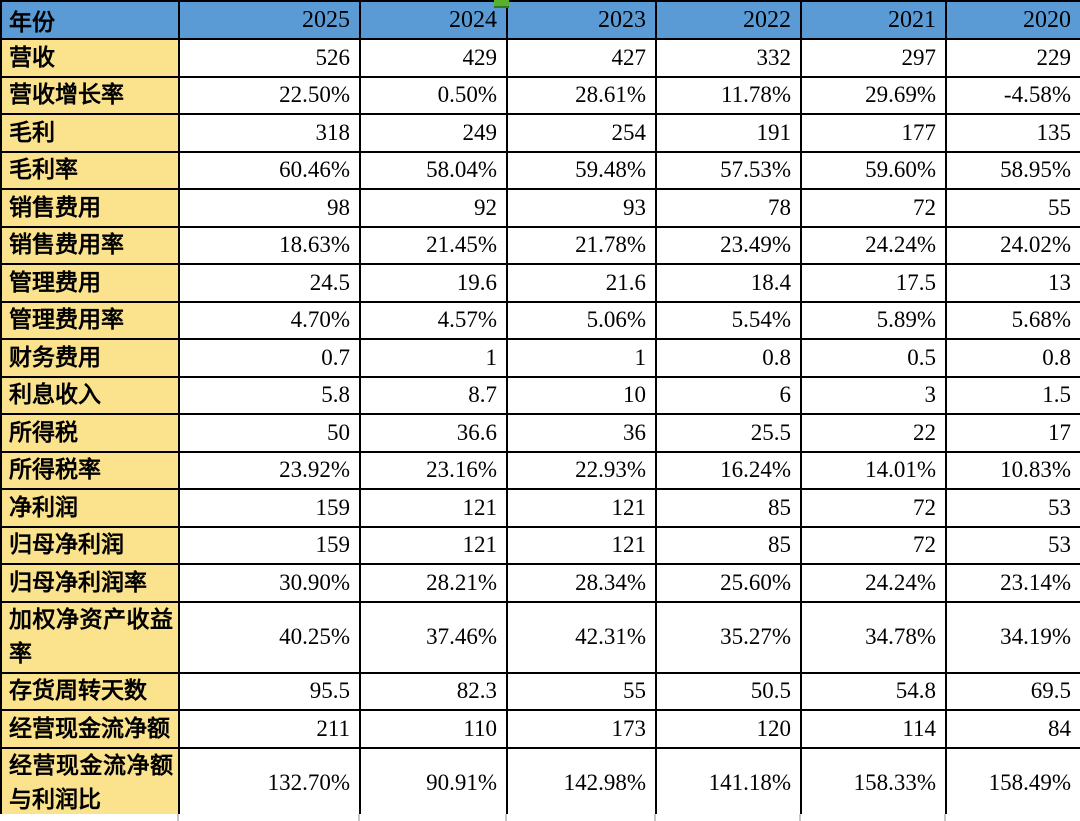 The width and height of the screenshot is (1080, 821). I want to click on value-cell: 132.70%, so click(269, 783).